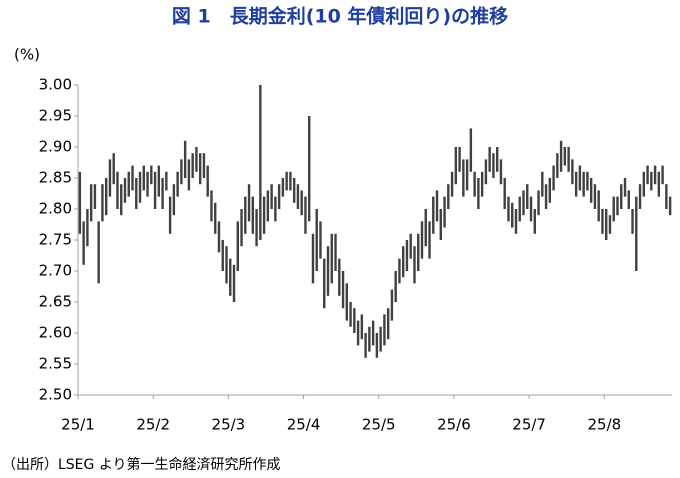  I want to click on x-tick-label: 25/8, so click(604, 425).